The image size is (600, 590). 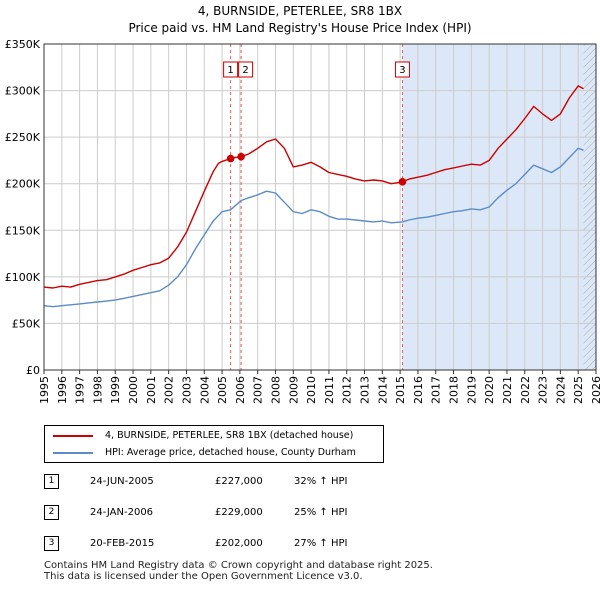 I want to click on transaction-price: £227,000, so click(x=239, y=481).